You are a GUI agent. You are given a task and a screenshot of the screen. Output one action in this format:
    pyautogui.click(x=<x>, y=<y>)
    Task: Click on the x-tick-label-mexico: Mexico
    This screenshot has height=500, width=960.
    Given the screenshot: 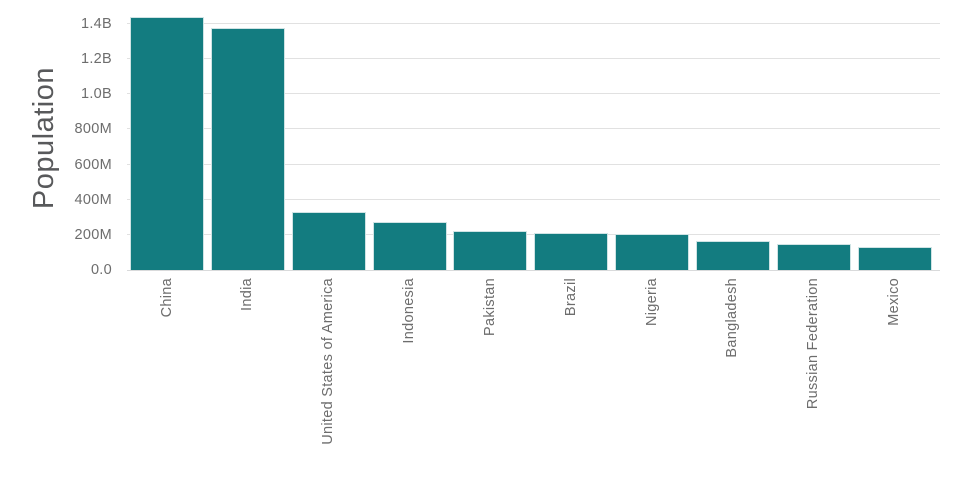 What is the action you would take?
    pyautogui.click(x=894, y=302)
    